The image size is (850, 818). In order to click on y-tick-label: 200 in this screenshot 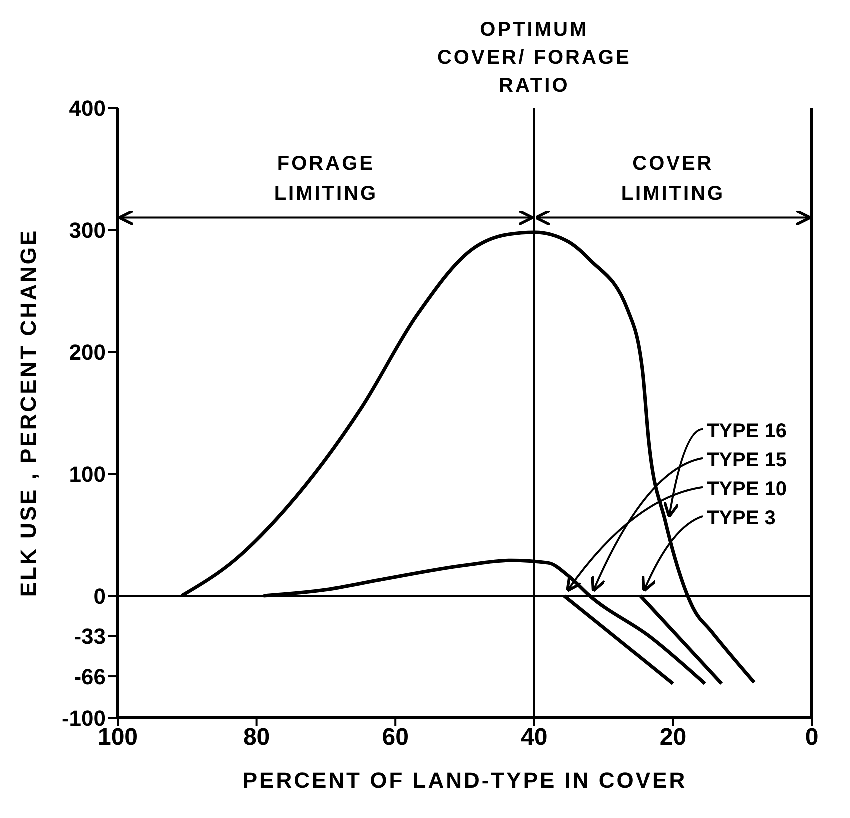, I will do `click(87, 352)`.